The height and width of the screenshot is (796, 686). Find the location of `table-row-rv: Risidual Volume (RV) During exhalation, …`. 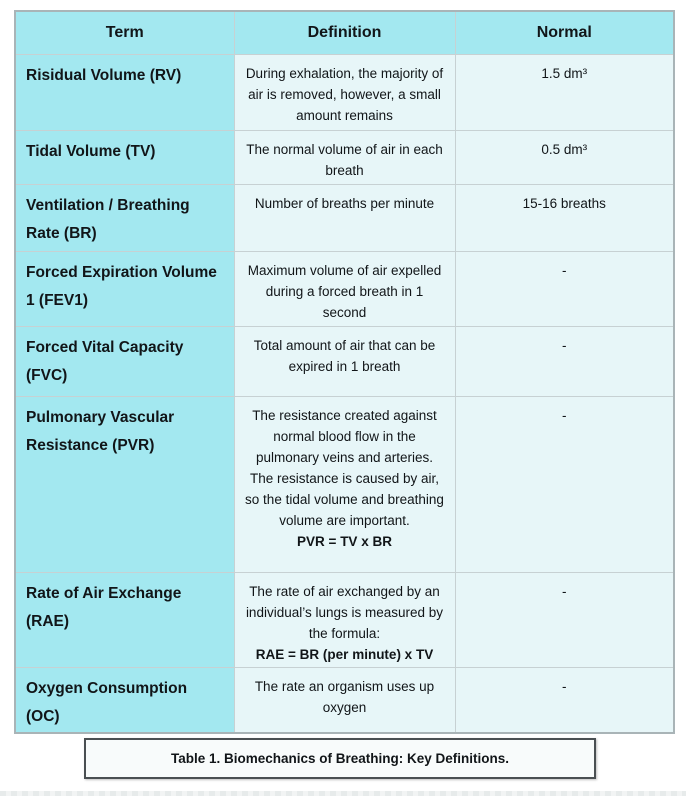

table-row-rv: Risidual Volume (RV) During exhalation, … is located at coordinates (344, 92).